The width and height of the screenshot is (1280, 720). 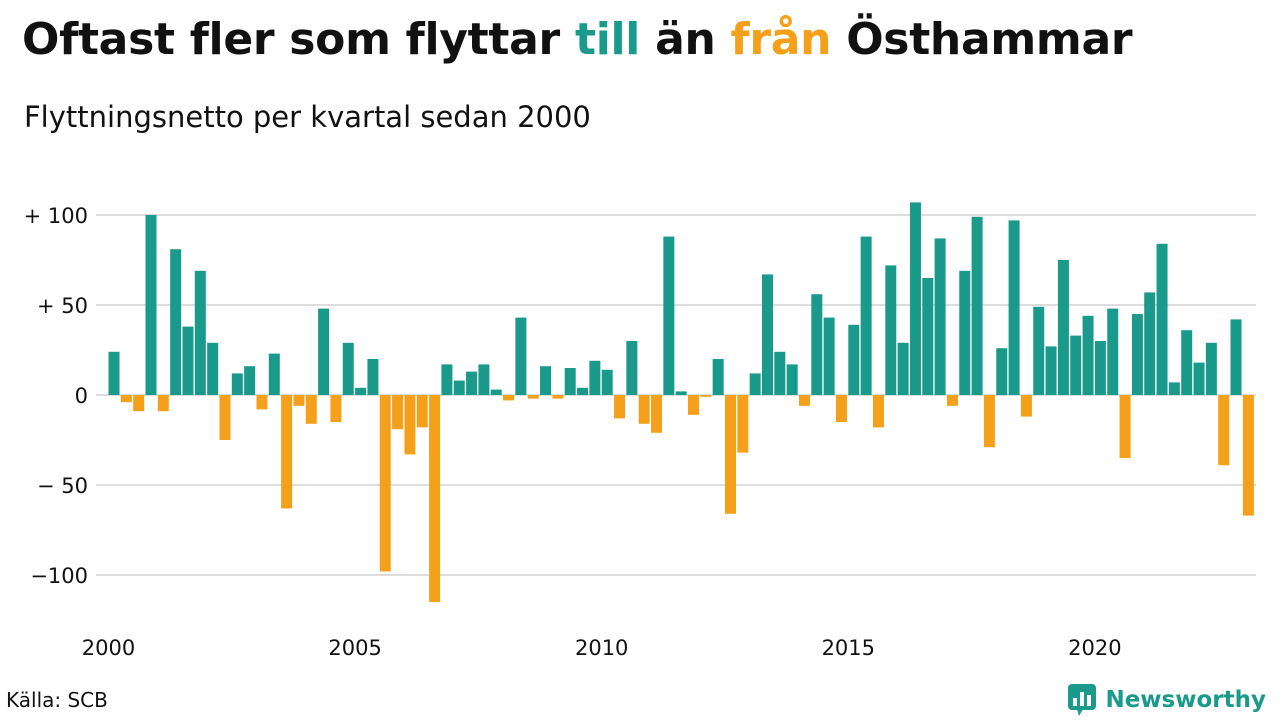 What do you see at coordinates (336, 408) in the screenshot?
I see `bar-2004-k3` at bounding box center [336, 408].